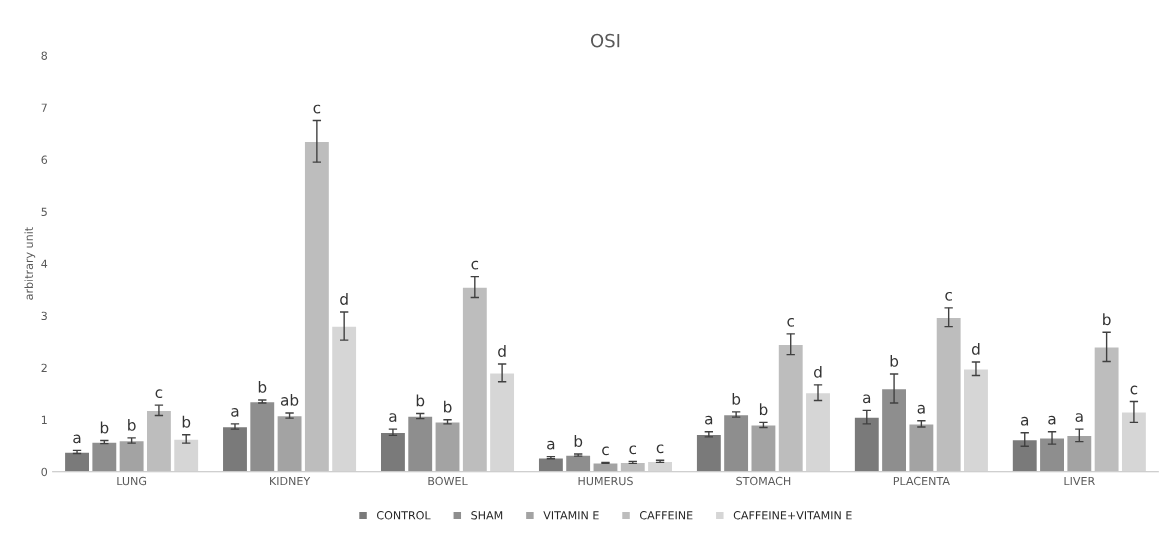  I want to click on y-axis-title: arbitrary unit, so click(30, 263).